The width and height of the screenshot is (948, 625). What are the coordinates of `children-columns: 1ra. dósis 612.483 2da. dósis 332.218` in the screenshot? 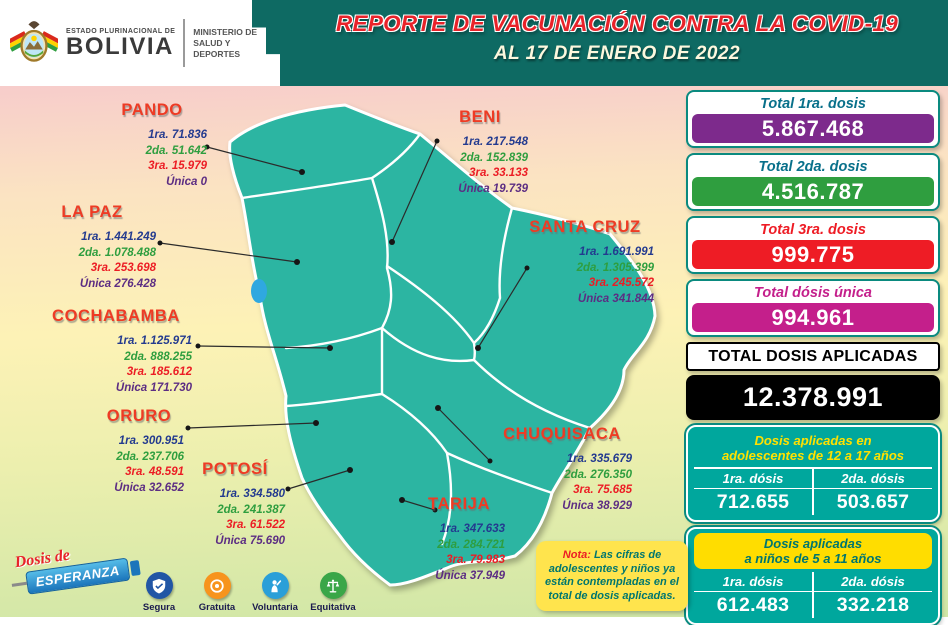 It's located at (813, 595).